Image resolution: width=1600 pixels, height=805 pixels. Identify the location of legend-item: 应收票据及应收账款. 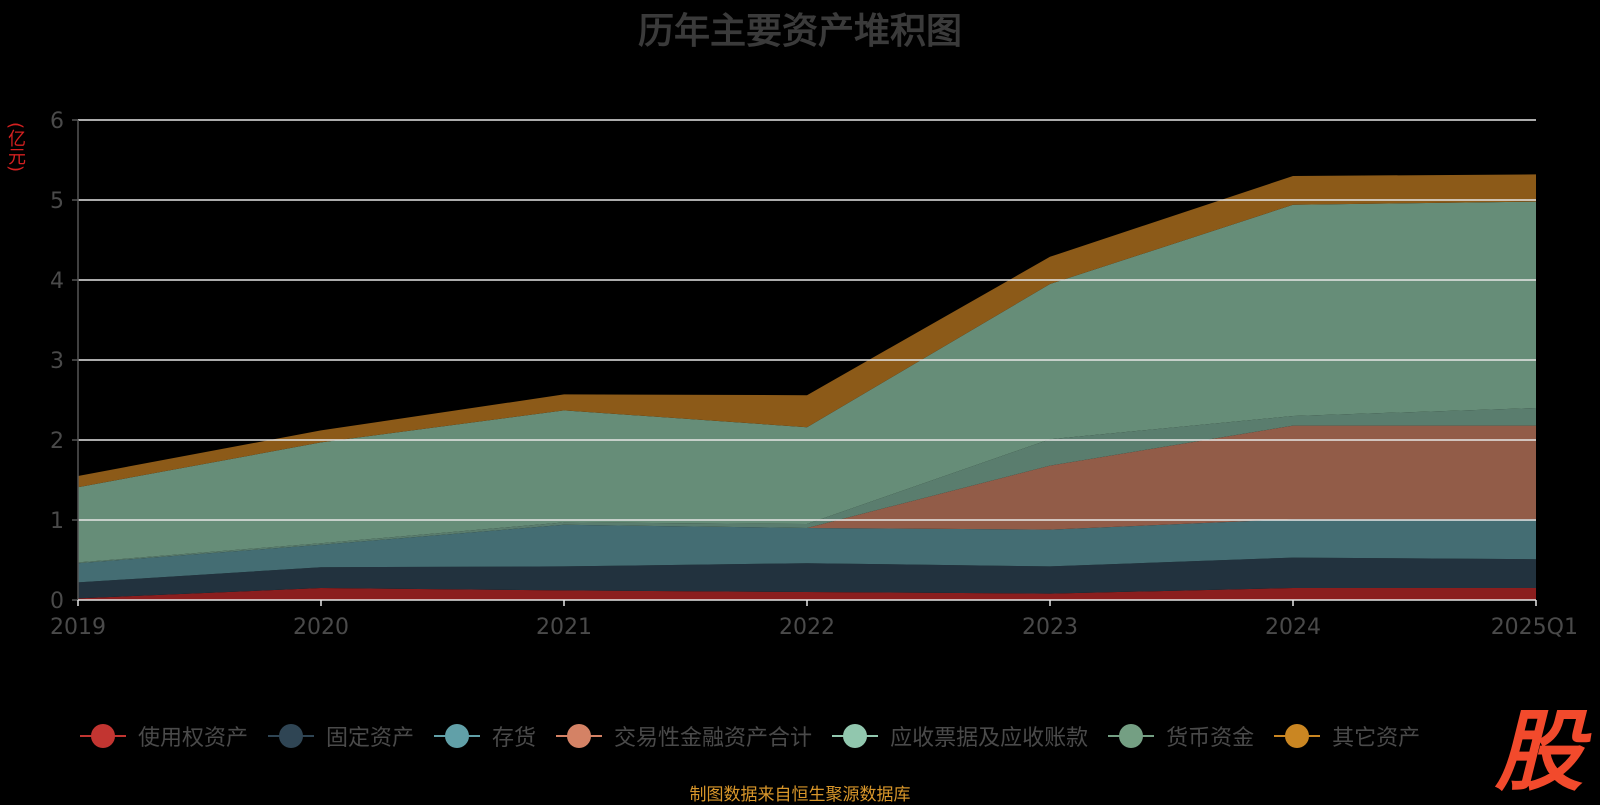
(960, 736).